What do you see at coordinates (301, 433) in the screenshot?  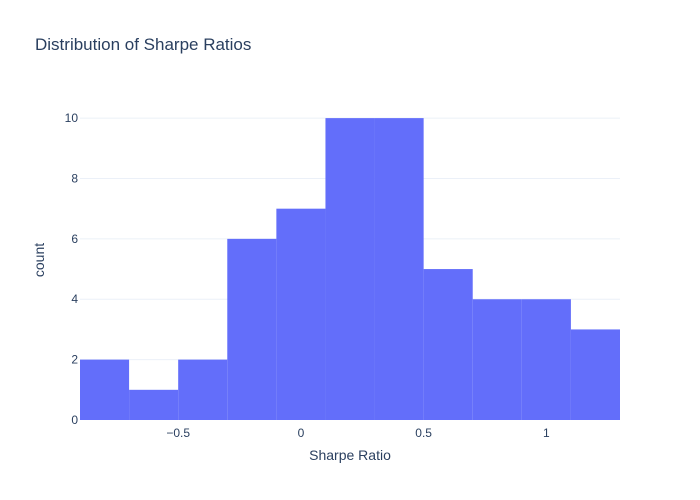 I see `x-tick-label: 0` at bounding box center [301, 433].